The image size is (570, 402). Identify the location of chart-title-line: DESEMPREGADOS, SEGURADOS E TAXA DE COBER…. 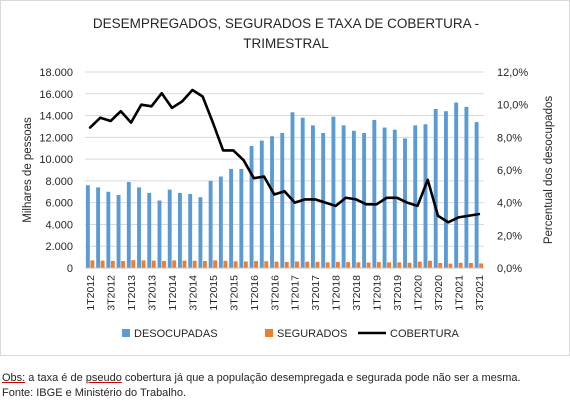
(286, 23).